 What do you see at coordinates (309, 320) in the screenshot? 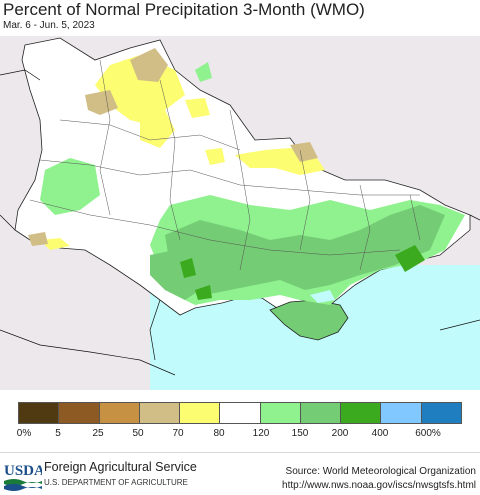
I see `crimea` at bounding box center [309, 320].